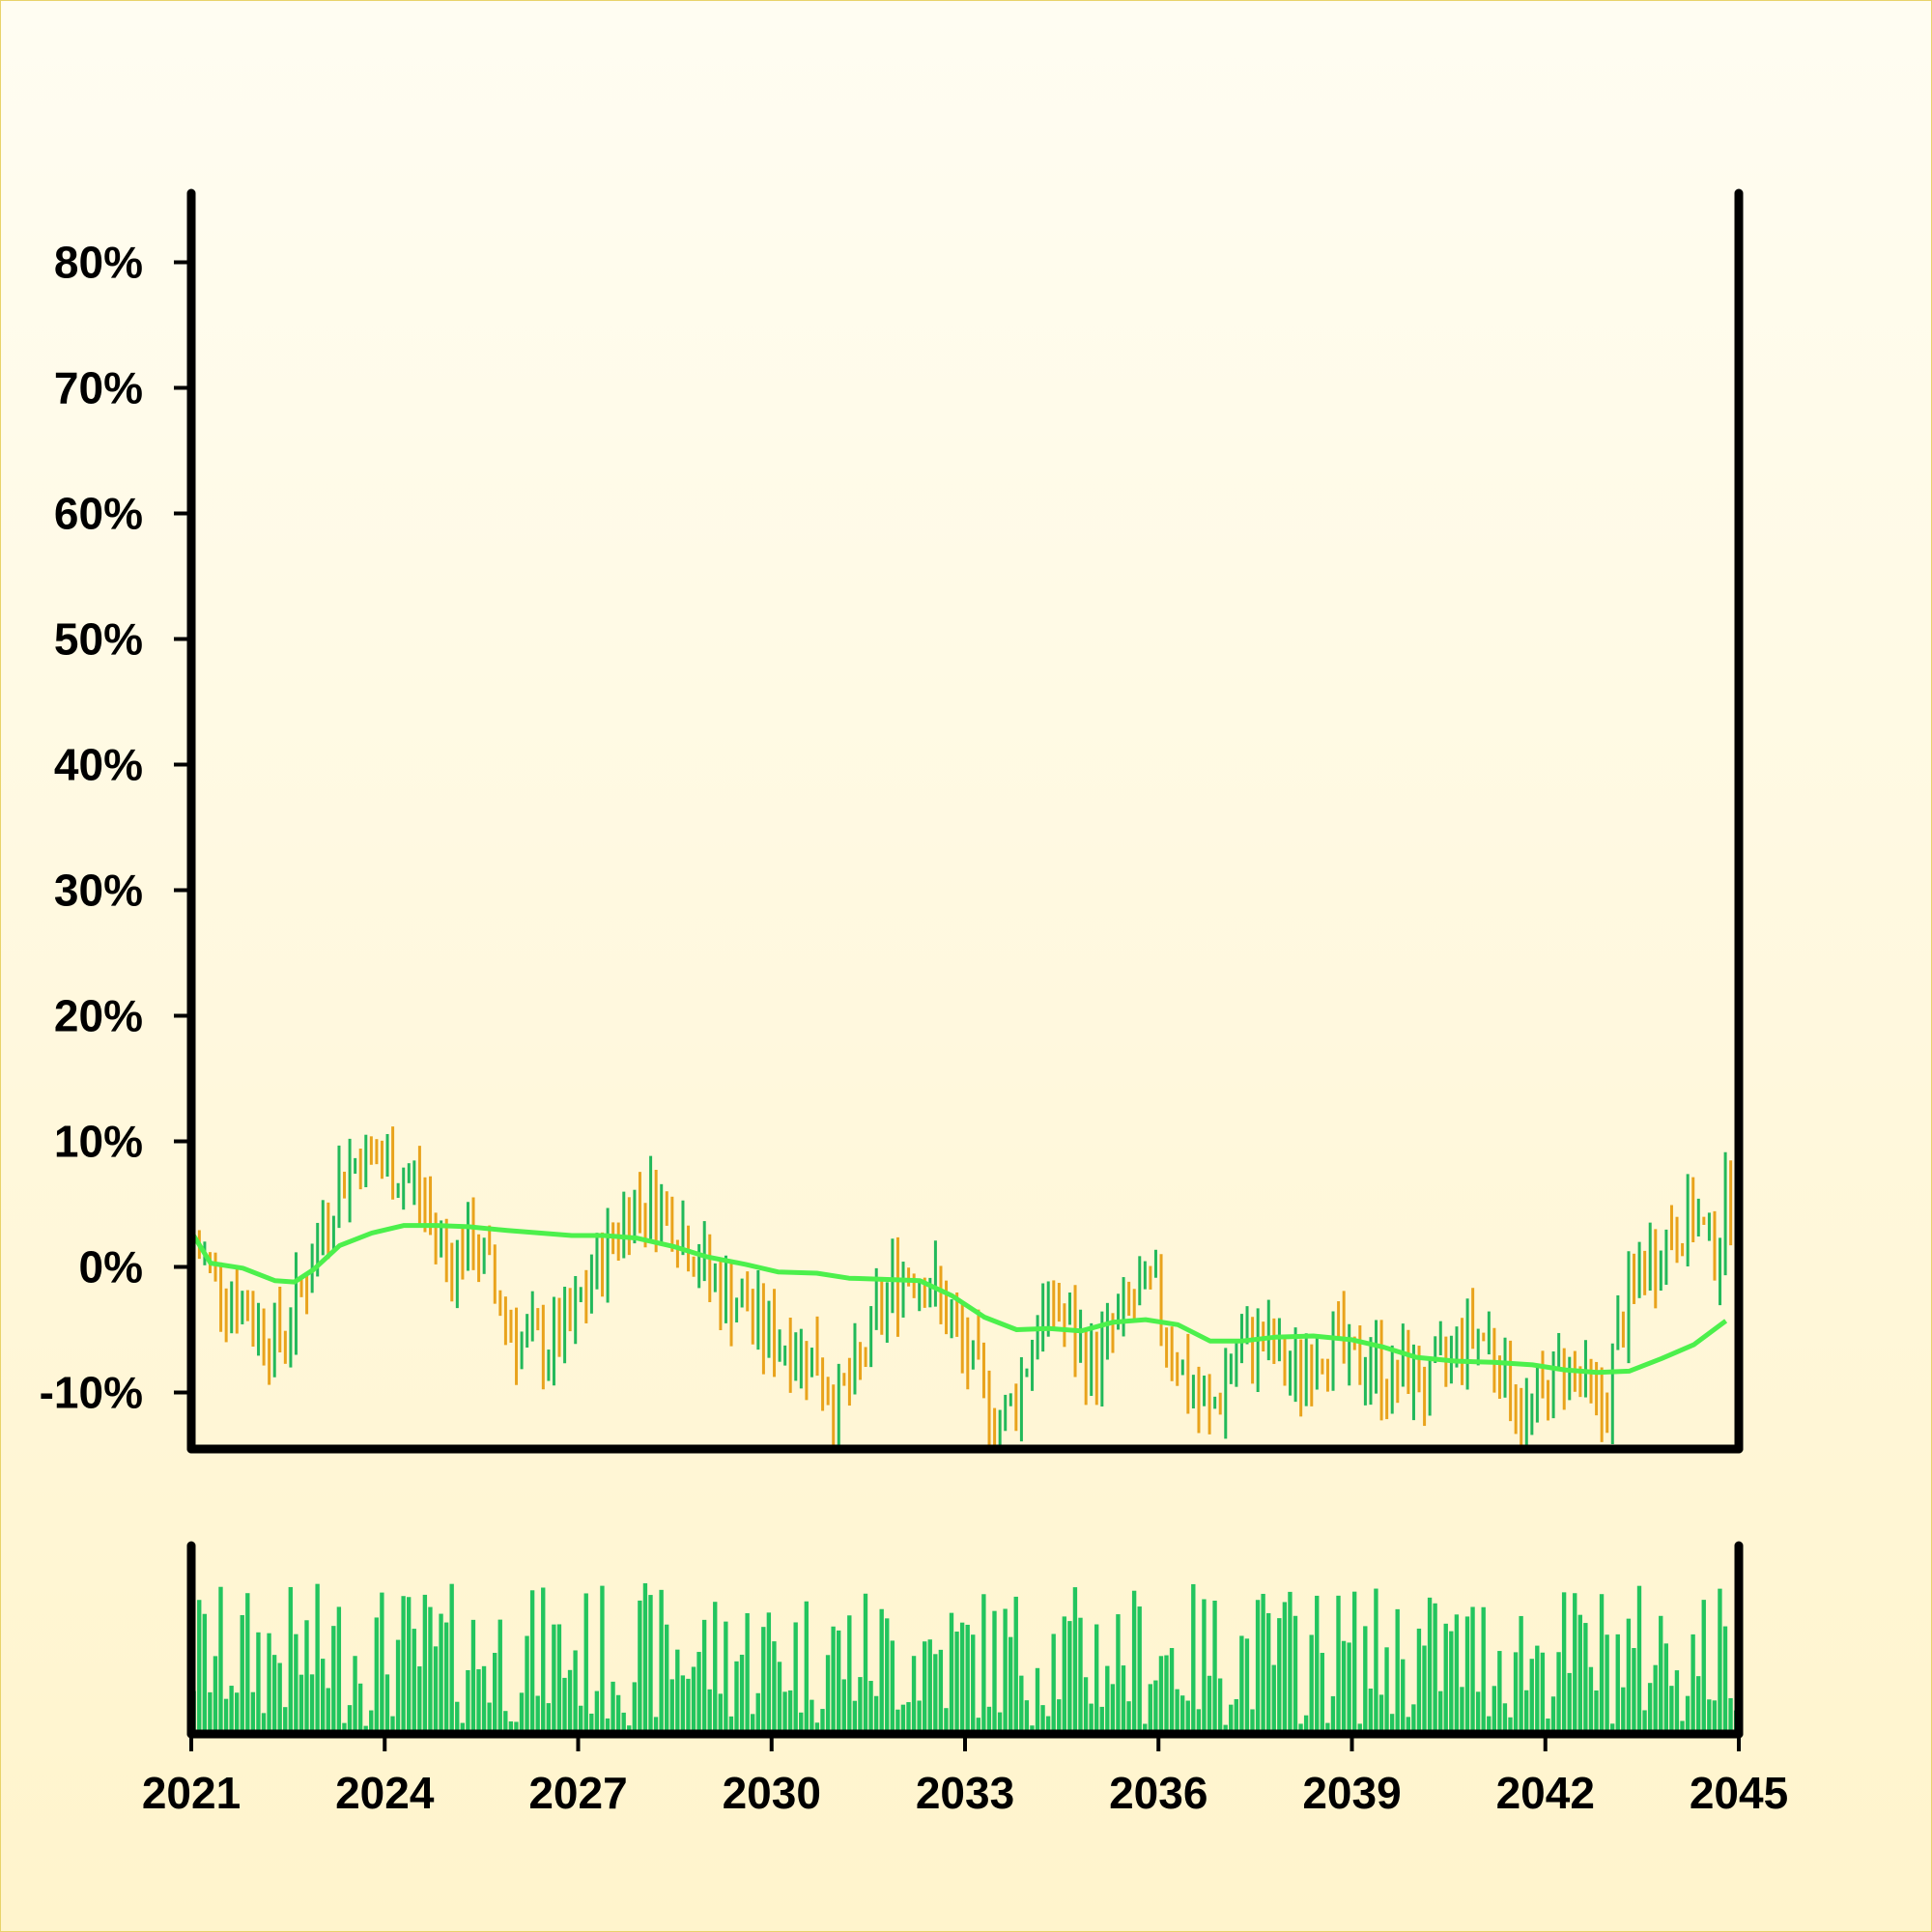  Describe the element at coordinates (98, 1016) in the screenshot. I see `y-tick-label: 20%` at that location.